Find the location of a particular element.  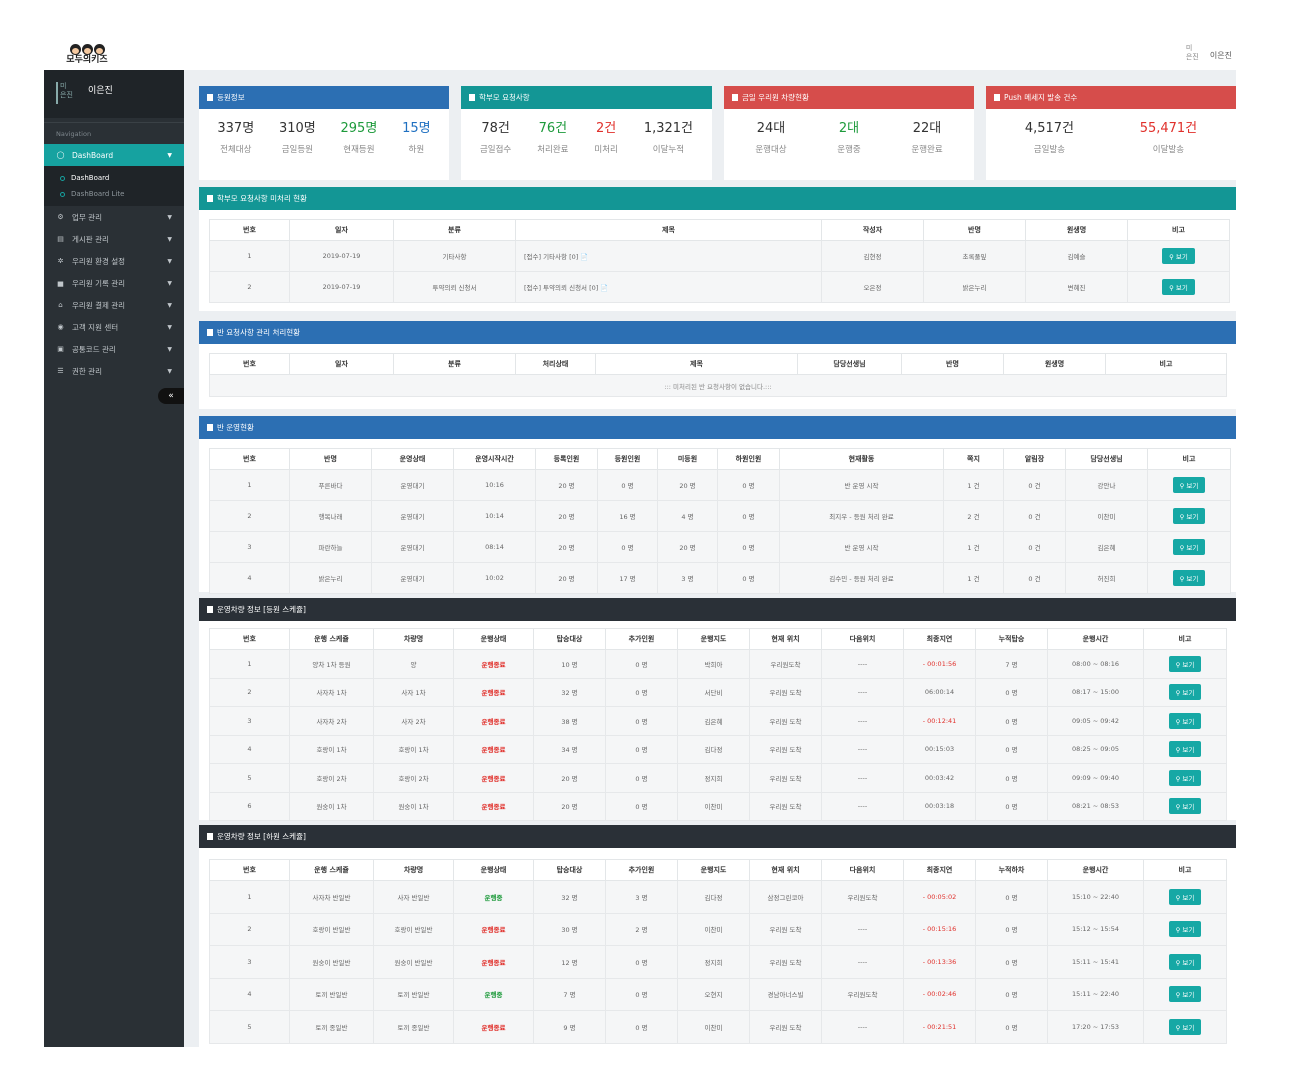

search-icon: ⚲ is located at coordinates (1179, 962).